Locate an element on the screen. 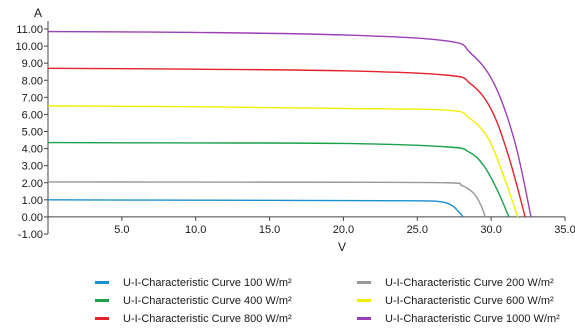  x-axis-label: V is located at coordinates (342, 247).